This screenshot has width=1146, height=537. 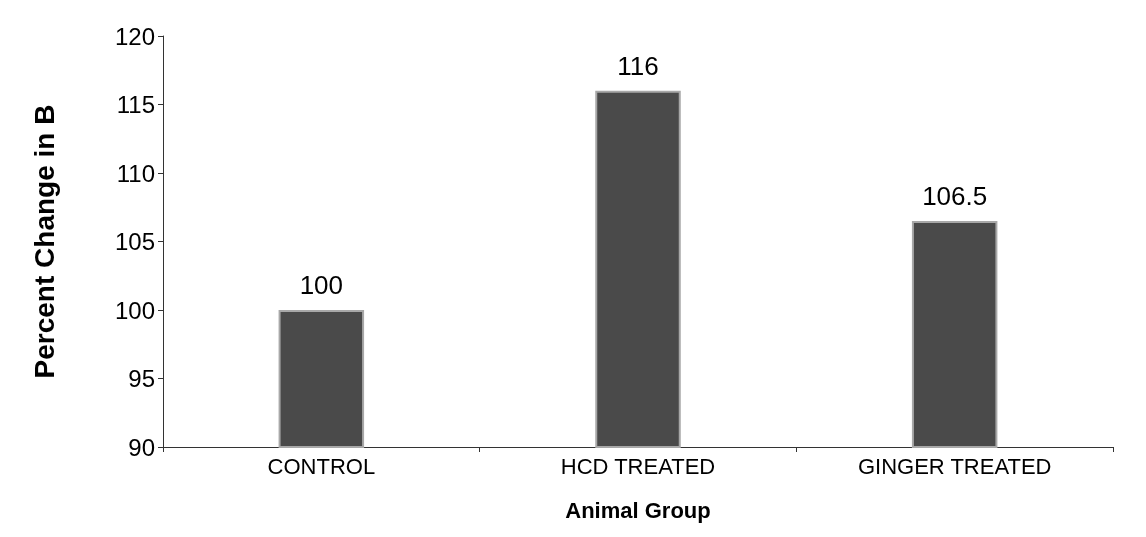 What do you see at coordinates (135, 104) in the screenshot?
I see `y-tick-label: 115` at bounding box center [135, 104].